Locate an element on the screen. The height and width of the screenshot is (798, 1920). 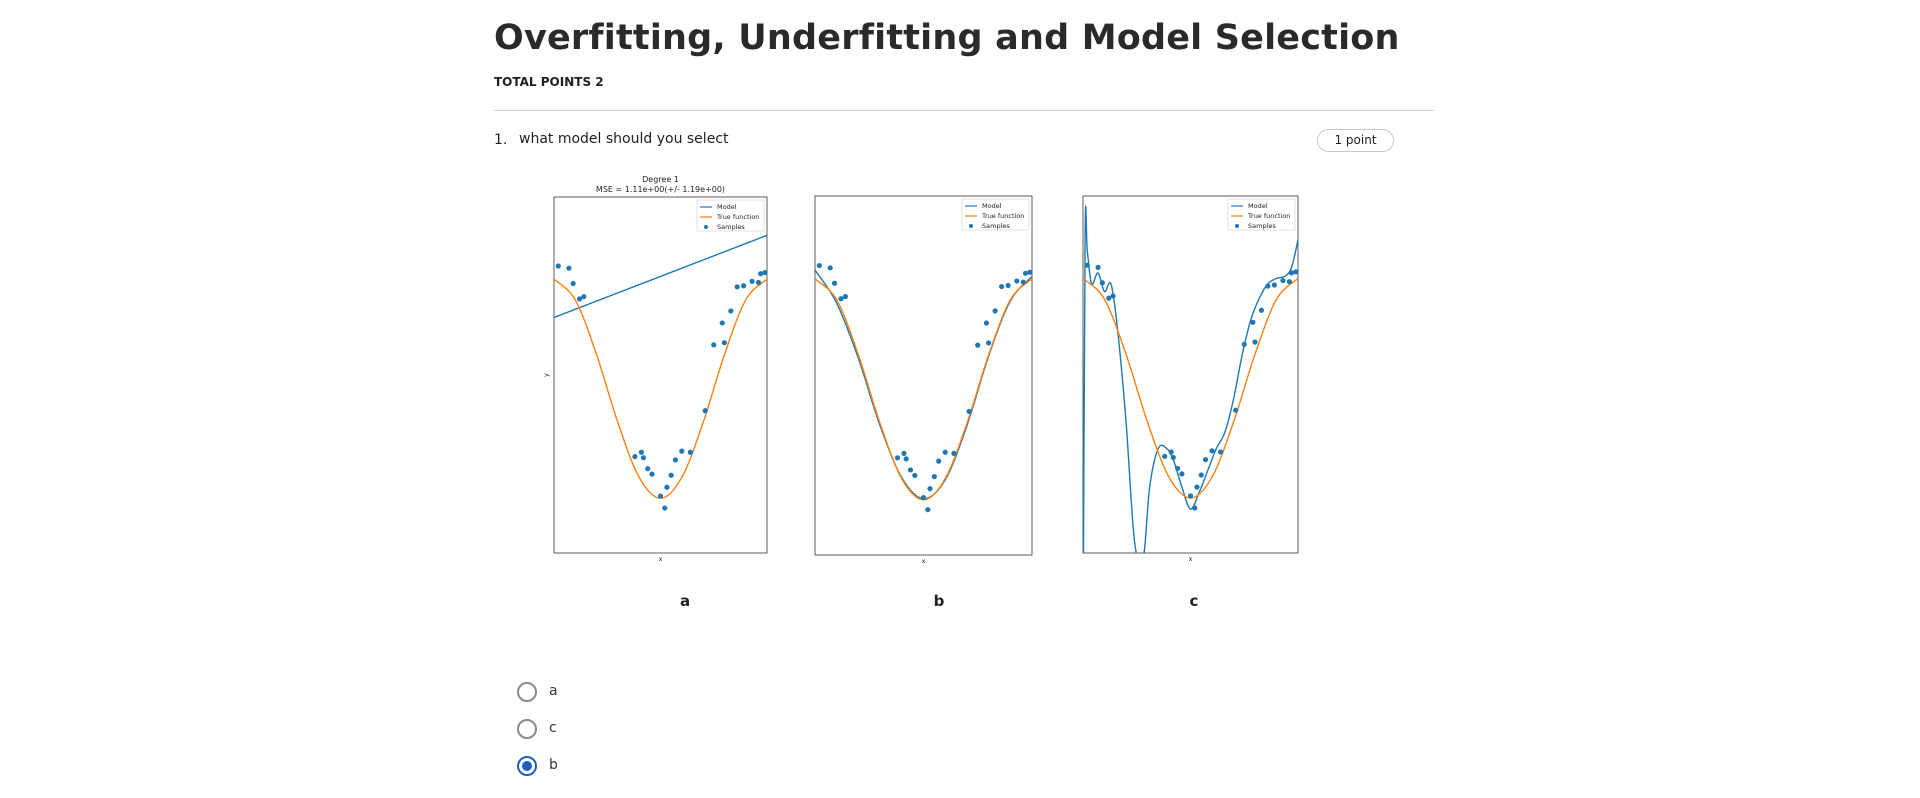
panel-label-c: c is located at coordinates (1194, 601).